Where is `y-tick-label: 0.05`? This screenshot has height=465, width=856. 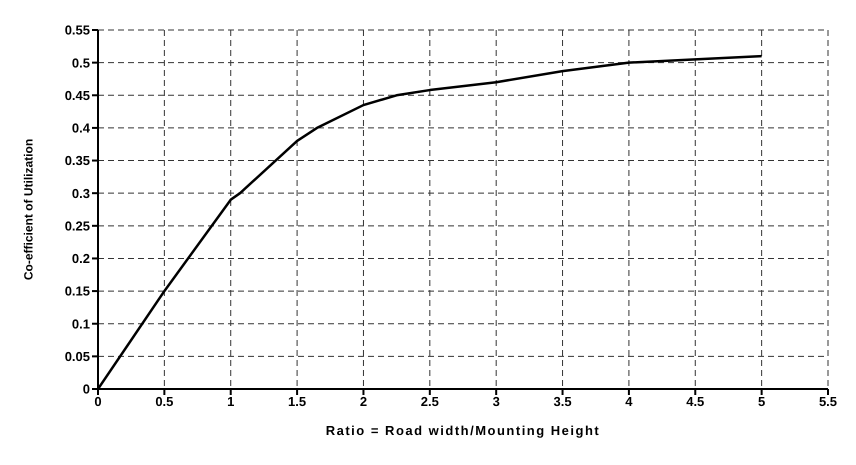
y-tick-label: 0.05 is located at coordinates (77, 356).